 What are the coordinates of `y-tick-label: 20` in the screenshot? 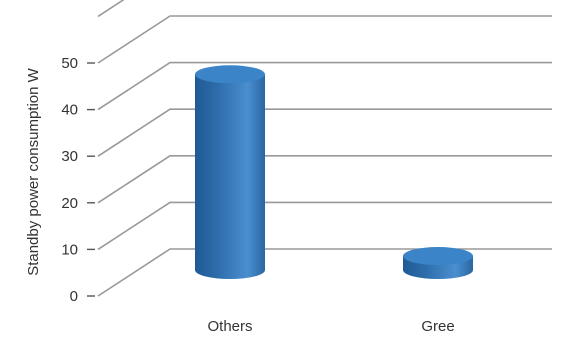 It's located at (69, 203).